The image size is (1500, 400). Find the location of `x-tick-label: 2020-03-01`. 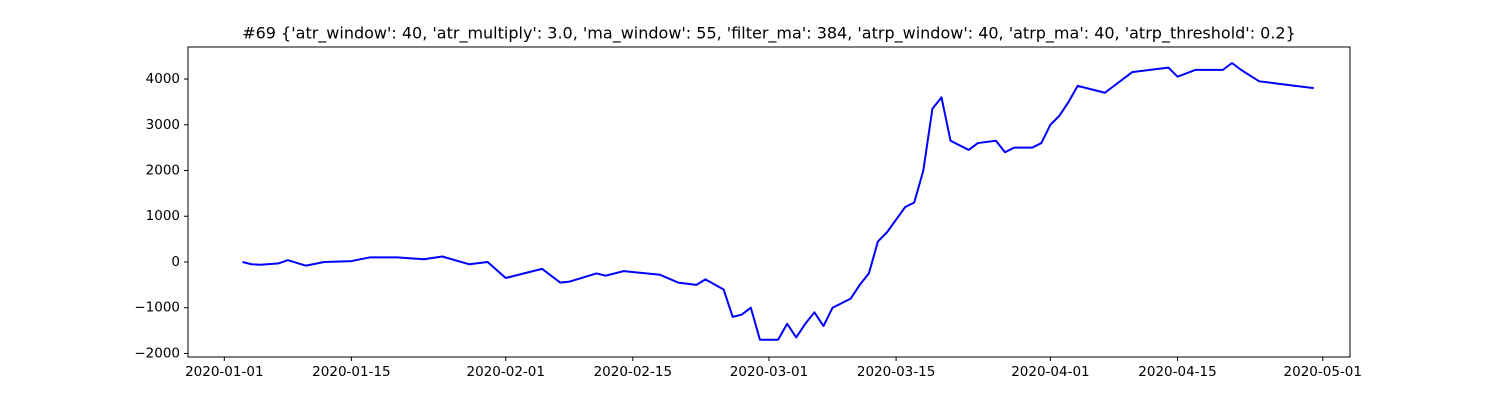

x-tick-label: 2020-03-01 is located at coordinates (769, 372).